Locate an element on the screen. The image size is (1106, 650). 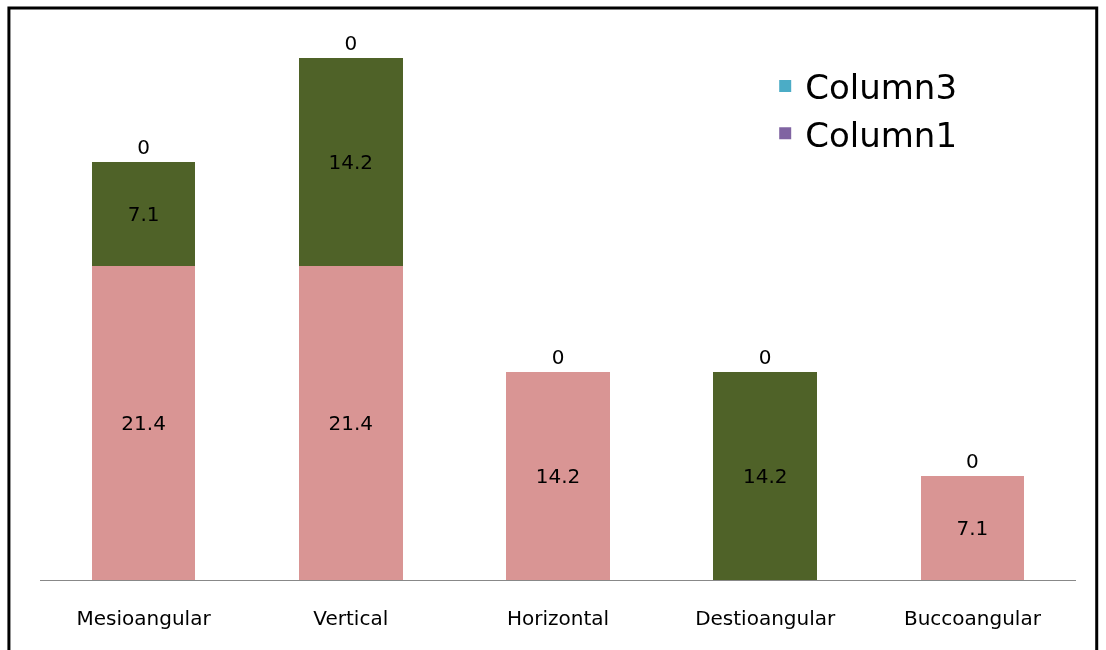
x-tick-label: Horizontal is located at coordinates (558, 618).